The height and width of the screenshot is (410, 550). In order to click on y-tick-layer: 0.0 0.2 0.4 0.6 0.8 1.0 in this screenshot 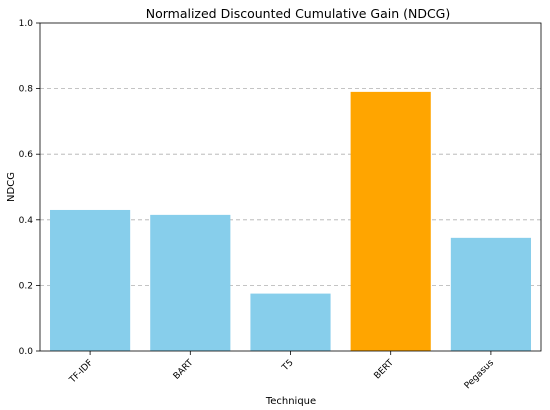, I will do `click(29, 188)`.